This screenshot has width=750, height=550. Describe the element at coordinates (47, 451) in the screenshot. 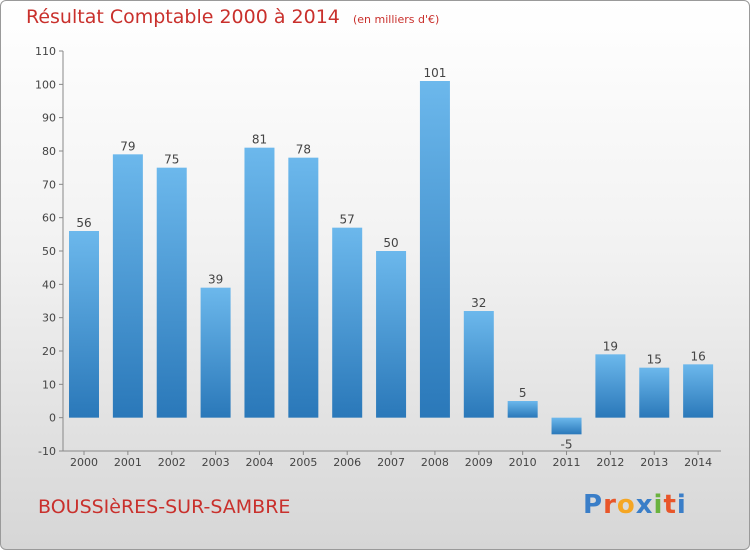

I see `y-tick-label: -10` at that location.